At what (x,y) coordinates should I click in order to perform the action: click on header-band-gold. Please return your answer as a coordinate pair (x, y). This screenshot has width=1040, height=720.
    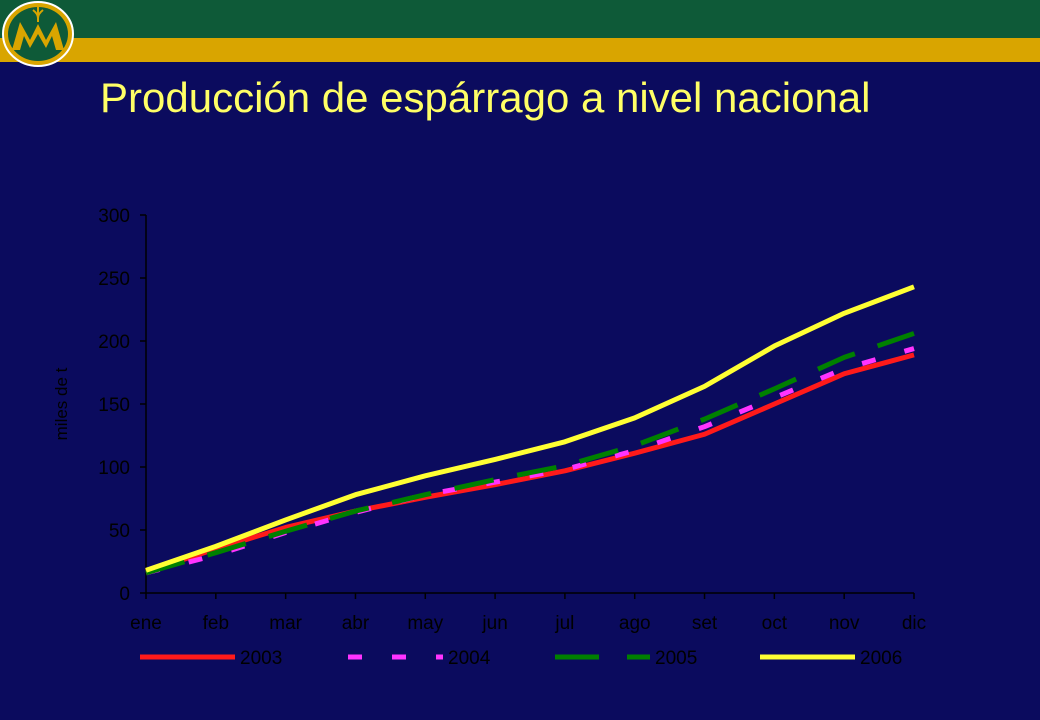
    Looking at the image, I should click on (520, 50).